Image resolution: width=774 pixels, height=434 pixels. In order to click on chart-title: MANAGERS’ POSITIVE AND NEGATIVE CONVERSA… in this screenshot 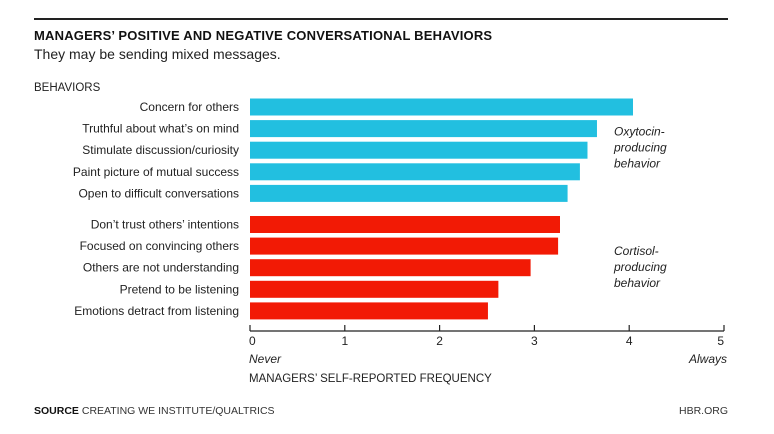, I will do `click(263, 35)`.